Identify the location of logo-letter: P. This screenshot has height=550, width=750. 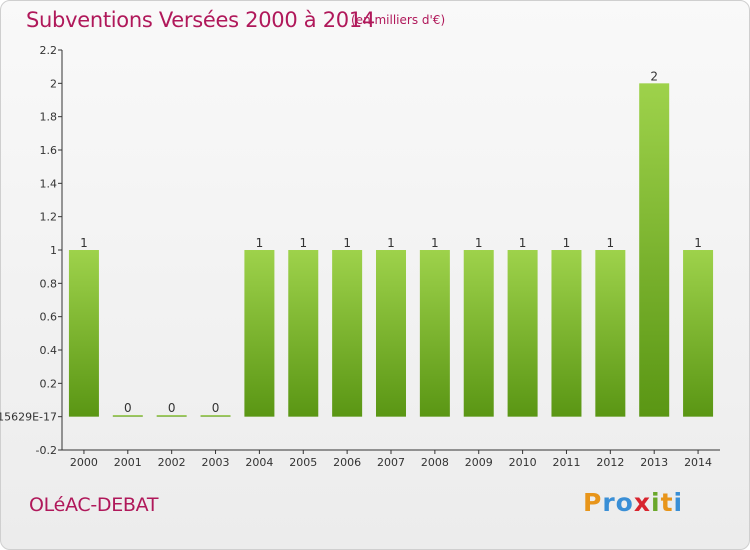
(593, 502).